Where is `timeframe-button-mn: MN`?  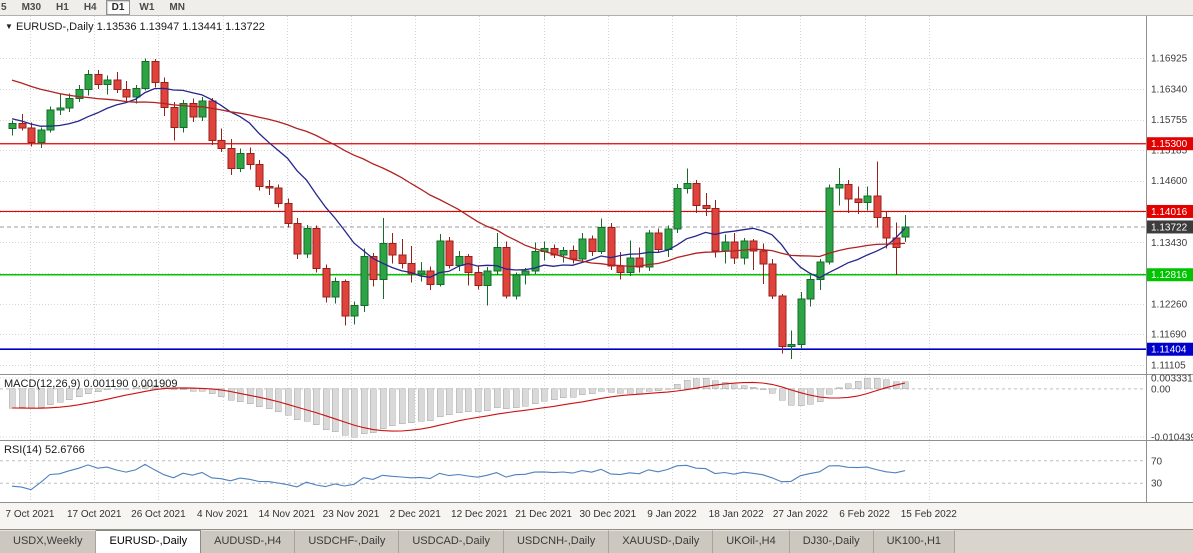 timeframe-button-mn: MN is located at coordinates (177, 7).